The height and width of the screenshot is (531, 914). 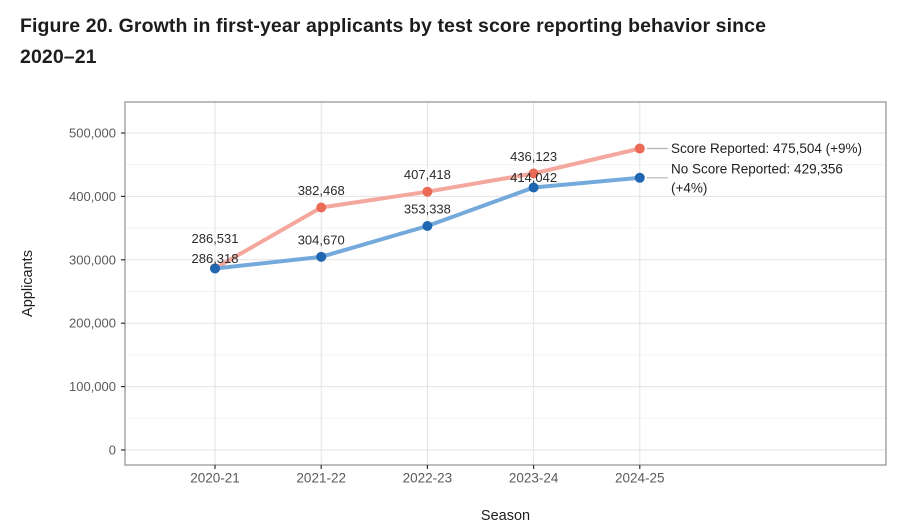 What do you see at coordinates (92, 196) in the screenshot?
I see `y-tick-label: 400,000` at bounding box center [92, 196].